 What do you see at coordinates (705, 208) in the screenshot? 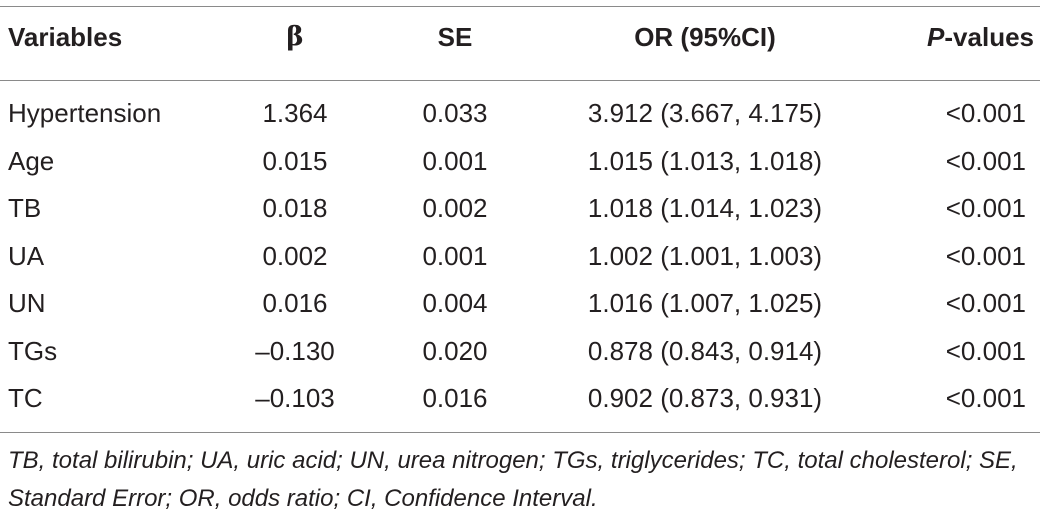
I see `cell-or: 1.018 (1.014, 1.023)` at bounding box center [705, 208].